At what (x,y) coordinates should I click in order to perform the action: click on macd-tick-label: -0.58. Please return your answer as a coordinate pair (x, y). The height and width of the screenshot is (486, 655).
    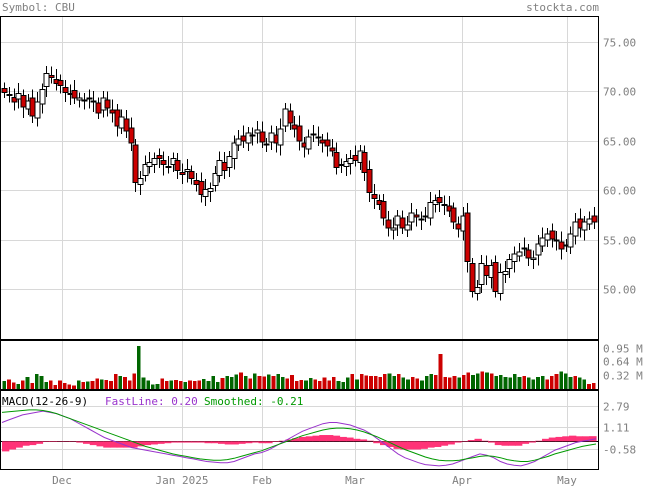
    Looking at the image, I should click on (619, 450).